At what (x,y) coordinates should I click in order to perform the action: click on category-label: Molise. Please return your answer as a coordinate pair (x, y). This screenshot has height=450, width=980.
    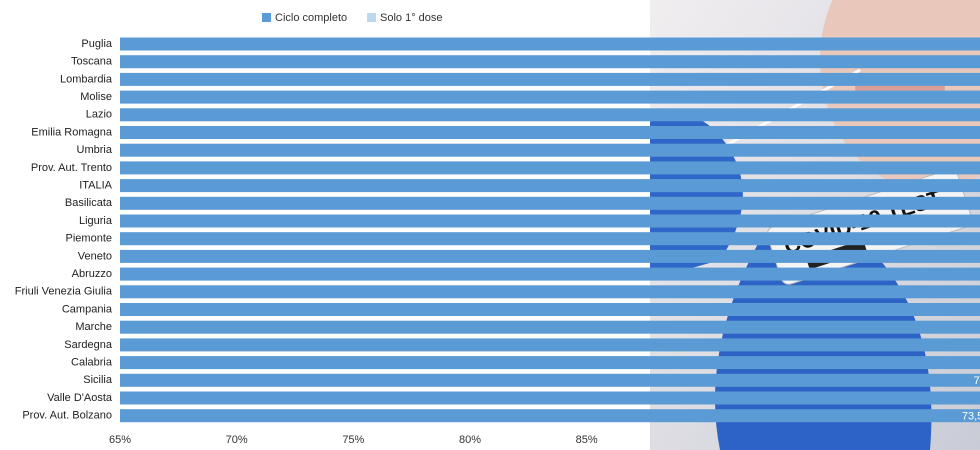
    Looking at the image, I should click on (96, 97).